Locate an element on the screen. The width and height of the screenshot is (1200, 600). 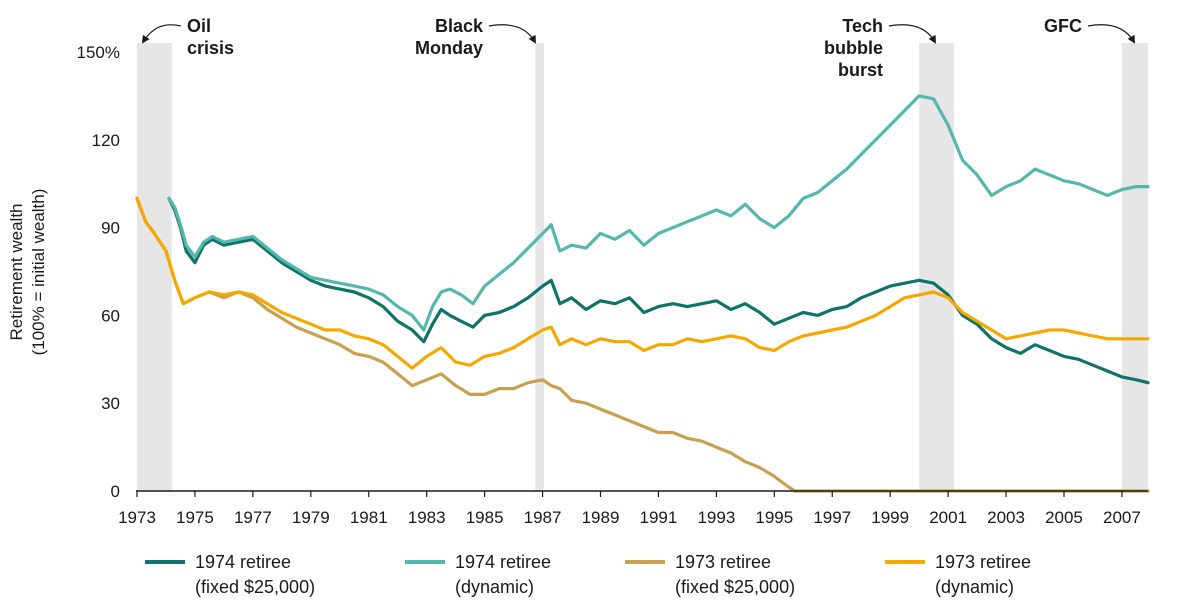
y-tick-label: 30 is located at coordinates (110, 403).